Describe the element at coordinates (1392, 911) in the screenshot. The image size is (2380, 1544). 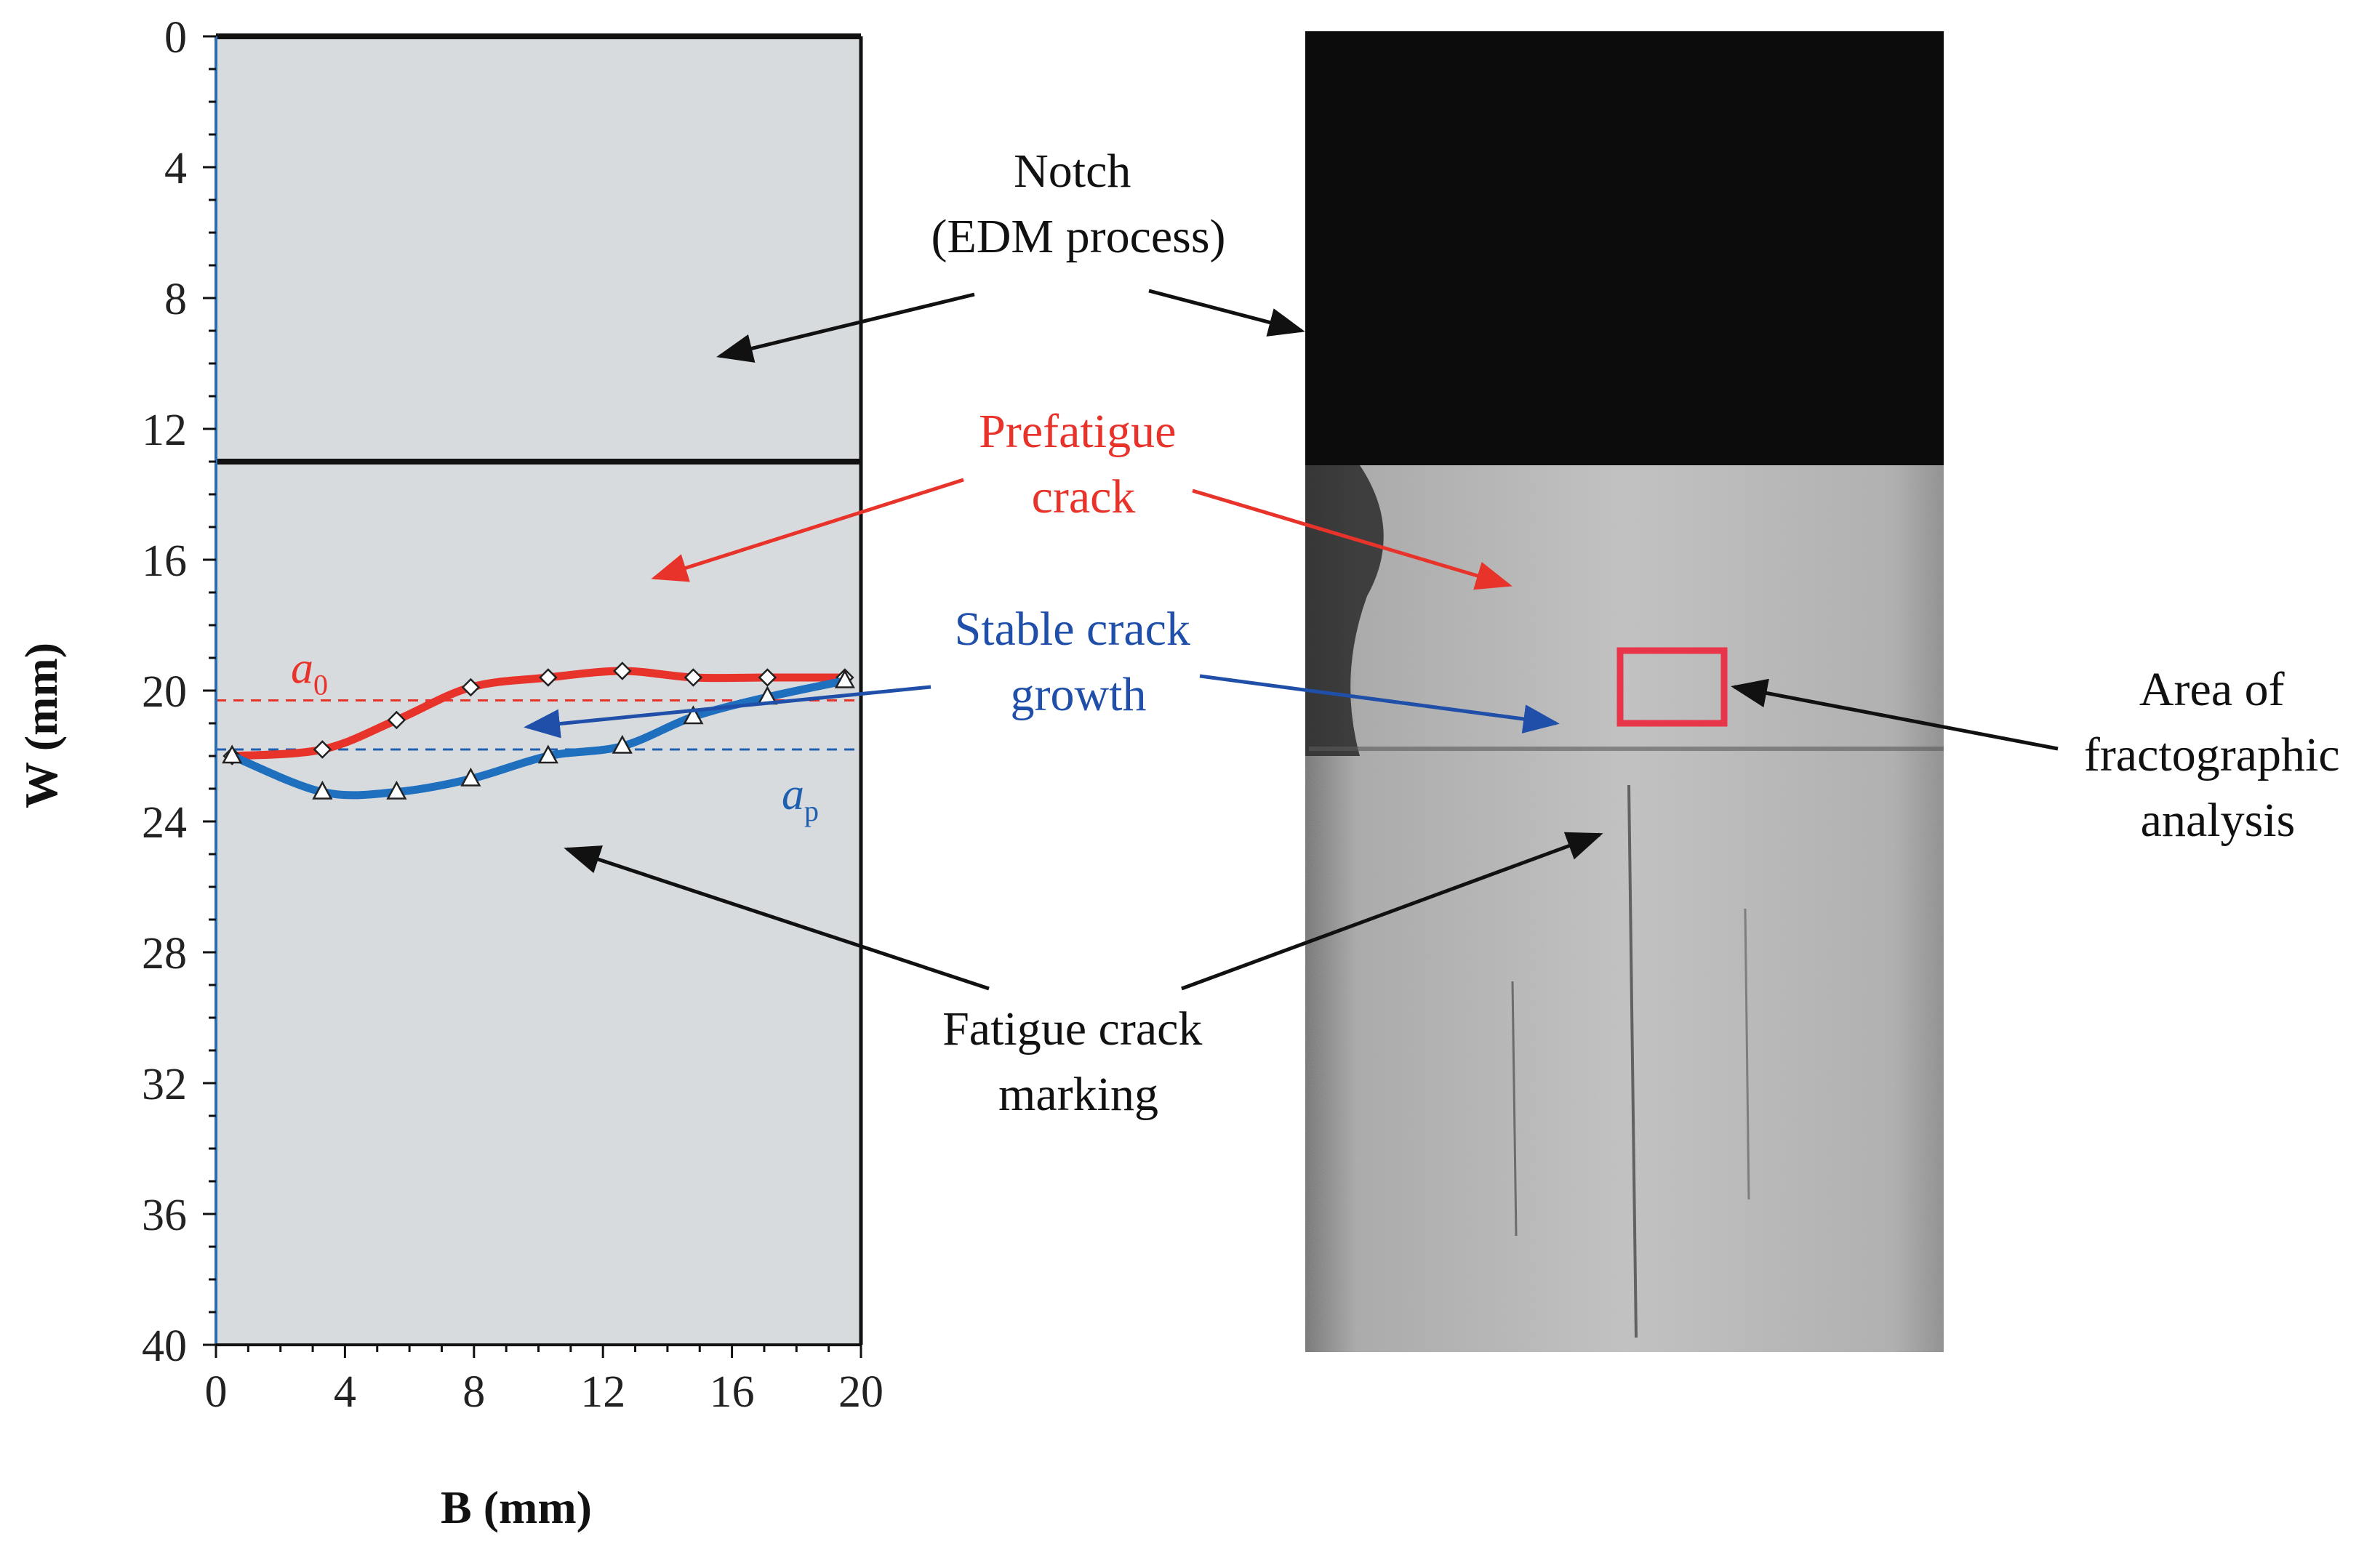
I see `fatigue-arrow-right` at that location.